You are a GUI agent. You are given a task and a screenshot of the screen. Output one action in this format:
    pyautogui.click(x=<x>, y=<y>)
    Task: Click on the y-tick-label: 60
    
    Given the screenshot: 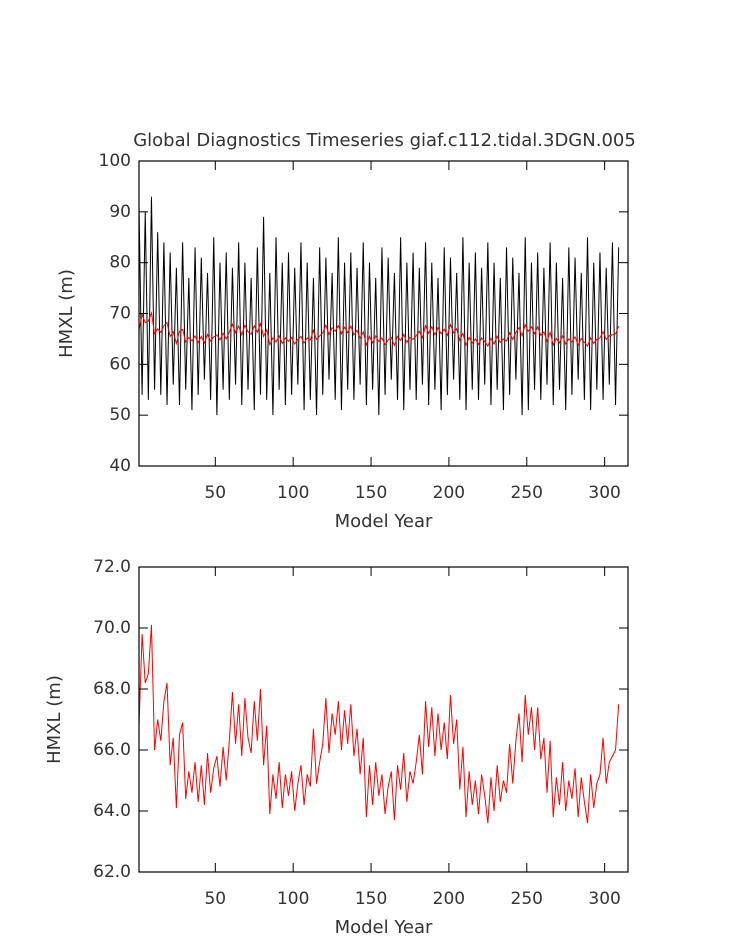 What is the action you would take?
    pyautogui.click(x=120, y=364)
    